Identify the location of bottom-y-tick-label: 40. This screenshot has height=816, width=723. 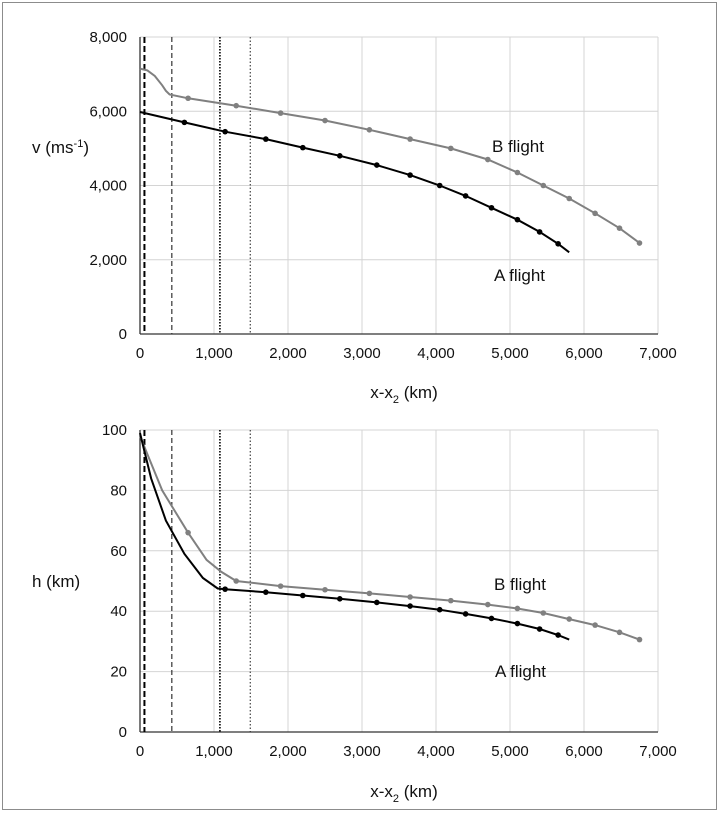
(118, 611).